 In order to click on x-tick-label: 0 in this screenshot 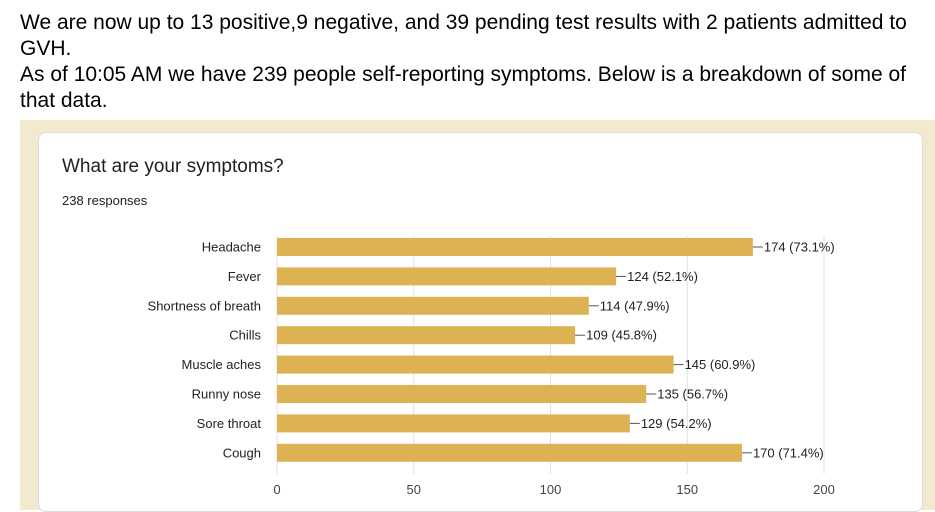, I will do `click(276, 489)`.